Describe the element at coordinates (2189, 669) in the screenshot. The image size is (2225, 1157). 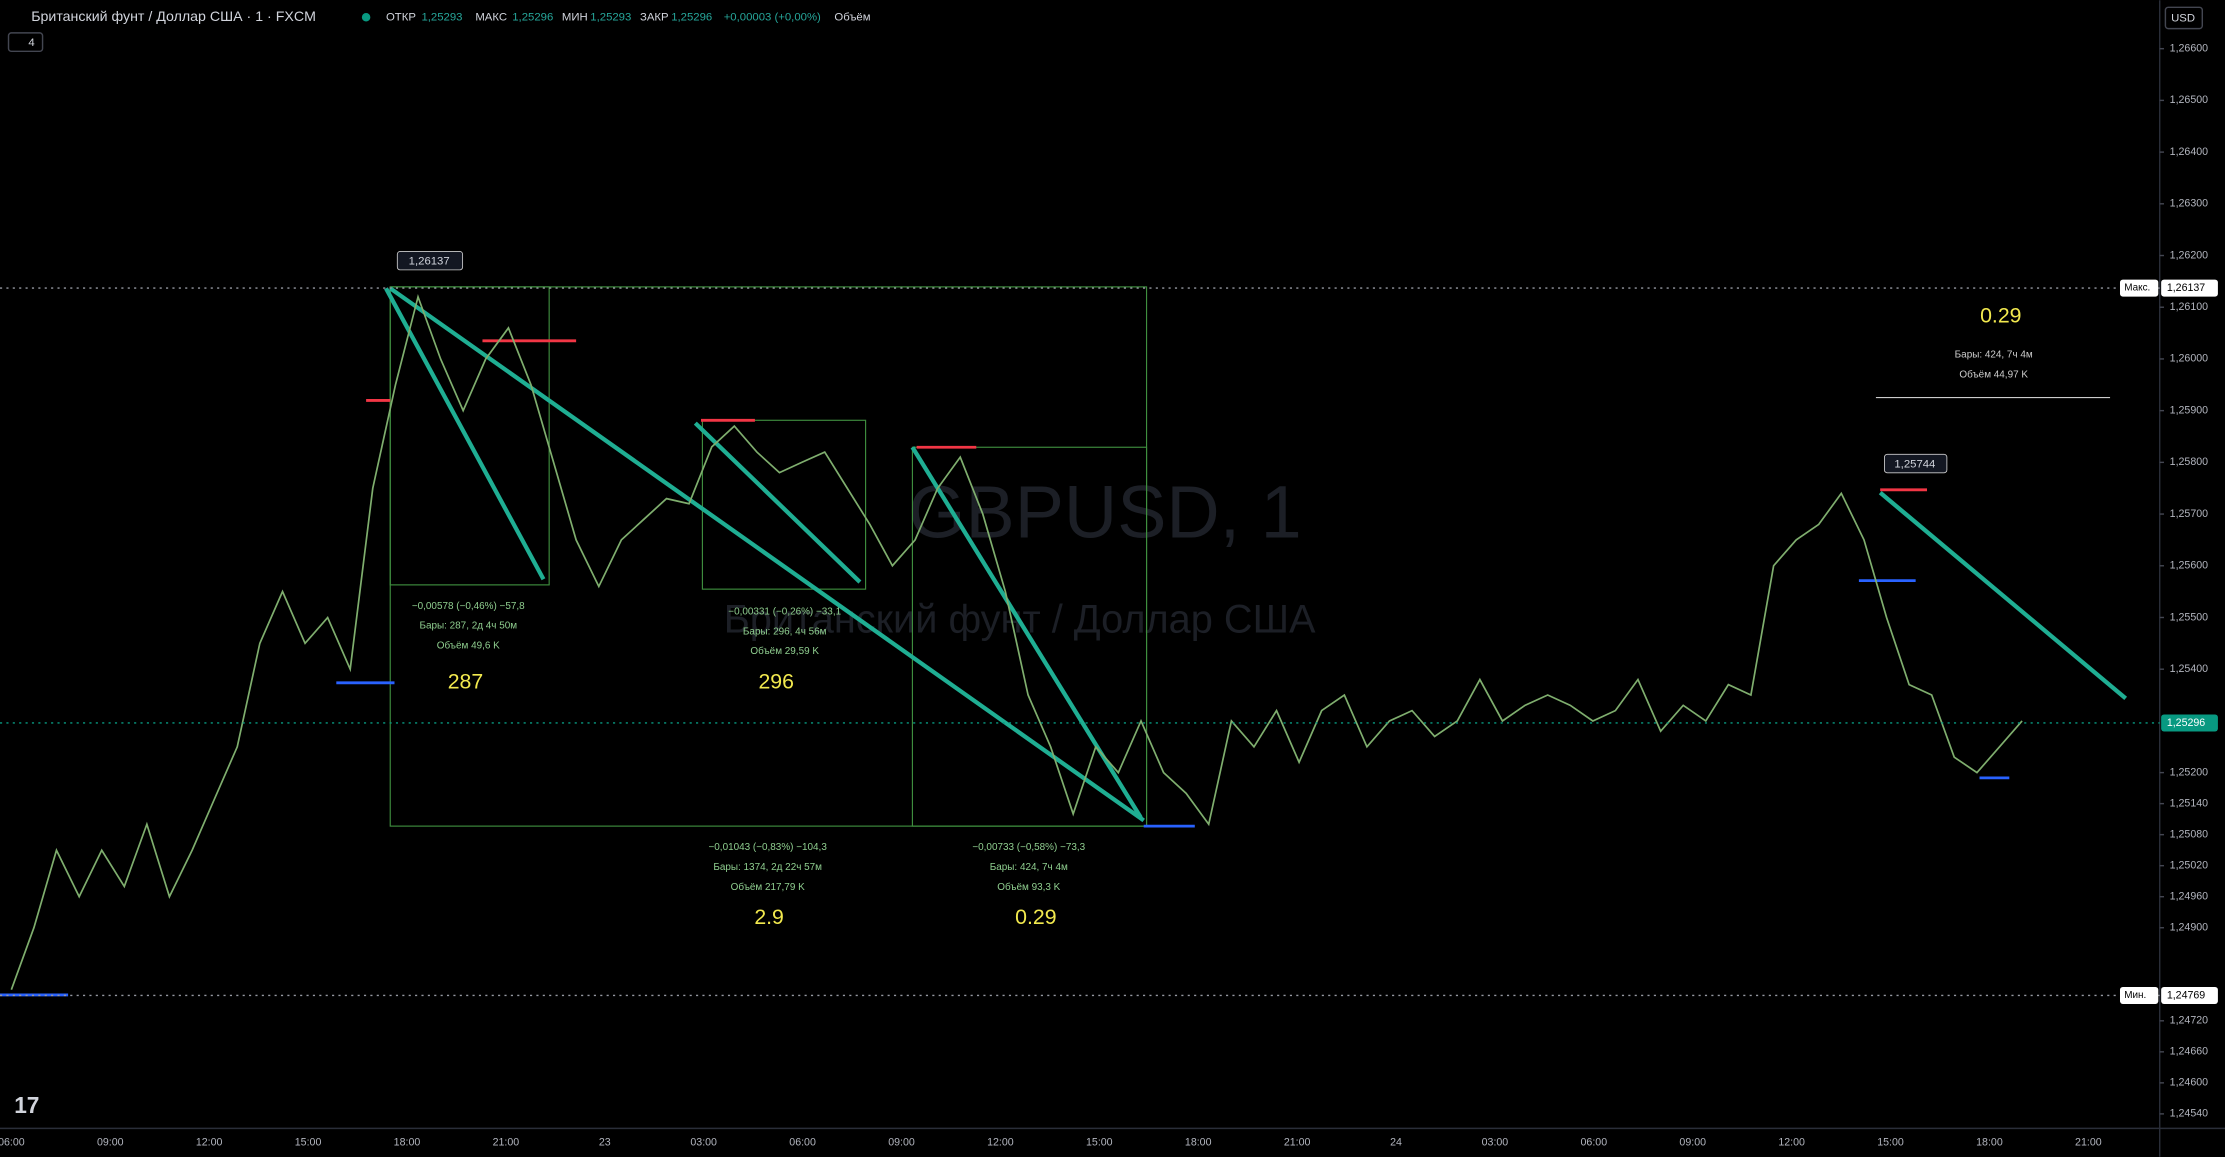
I see `y-tick-label: 1,25400` at that location.